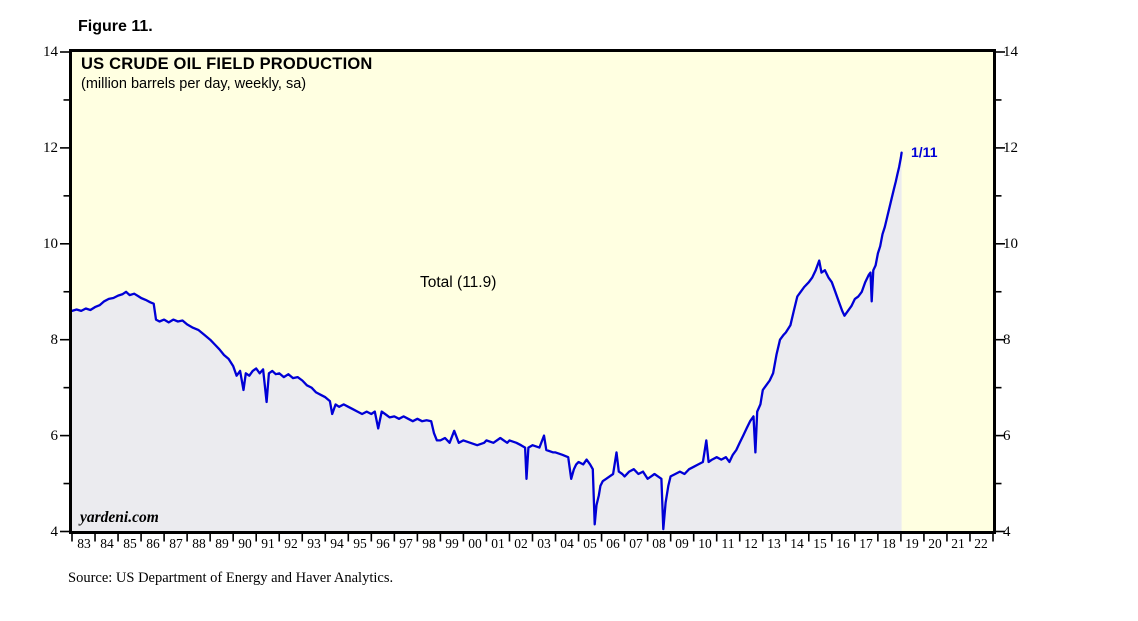 The image size is (1138, 621). Describe the element at coordinates (728, 543) in the screenshot. I see `x-axis-year-label: 11` at that location.